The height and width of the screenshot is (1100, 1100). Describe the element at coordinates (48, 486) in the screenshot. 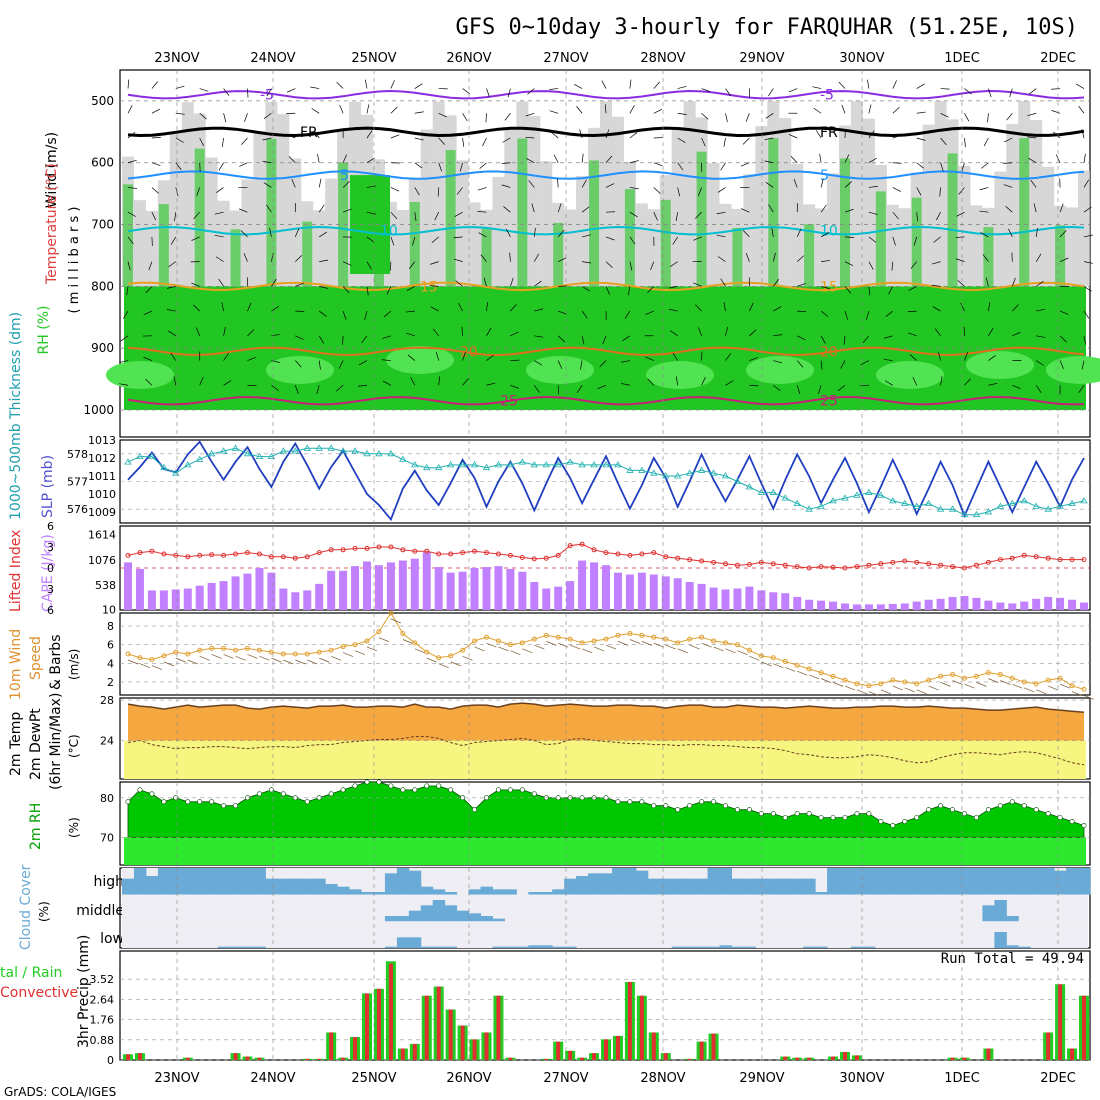

I see `slp-label: SLP (mb)` at that location.